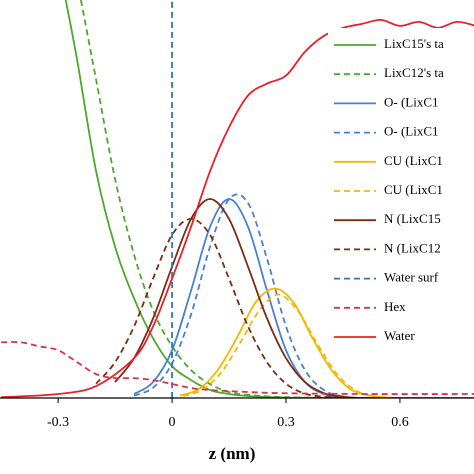 Image resolution: width=474 pixels, height=474 pixels. Describe the element at coordinates (58, 422) in the screenshot. I see `x-tick-label: -0.3` at that location.